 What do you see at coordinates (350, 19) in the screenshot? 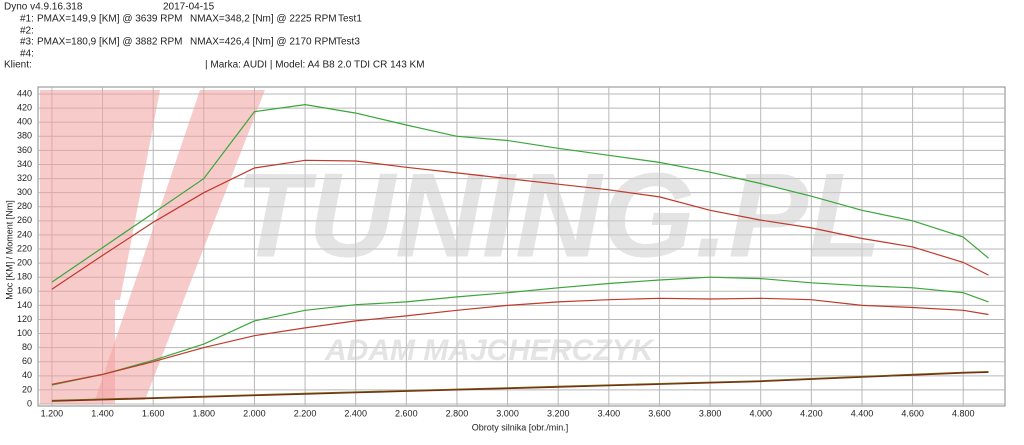
I see `run-test: Test1` at bounding box center [350, 19].